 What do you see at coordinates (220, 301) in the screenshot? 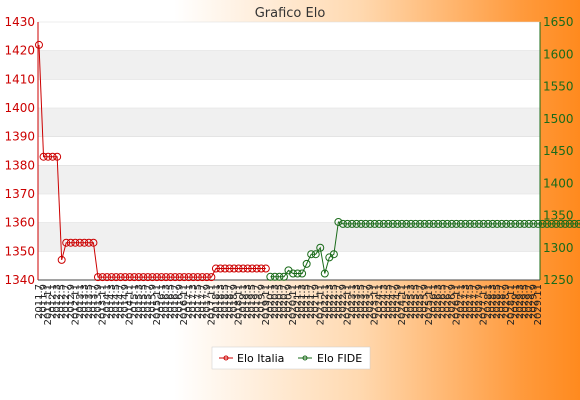
I see `x-tick-label: 2018.3` at bounding box center [220, 301].